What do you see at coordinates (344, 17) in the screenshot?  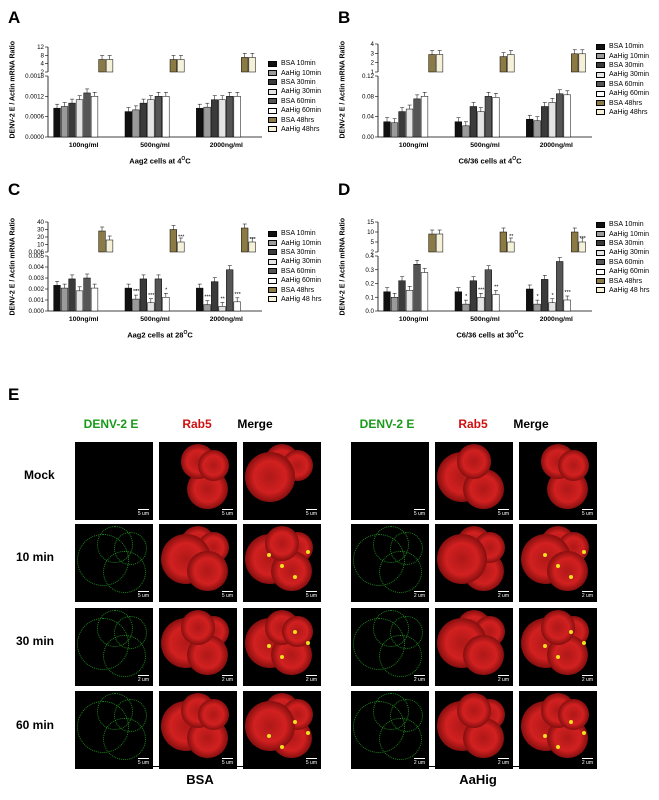 I see `panel-label-b: B` at bounding box center [344, 17].